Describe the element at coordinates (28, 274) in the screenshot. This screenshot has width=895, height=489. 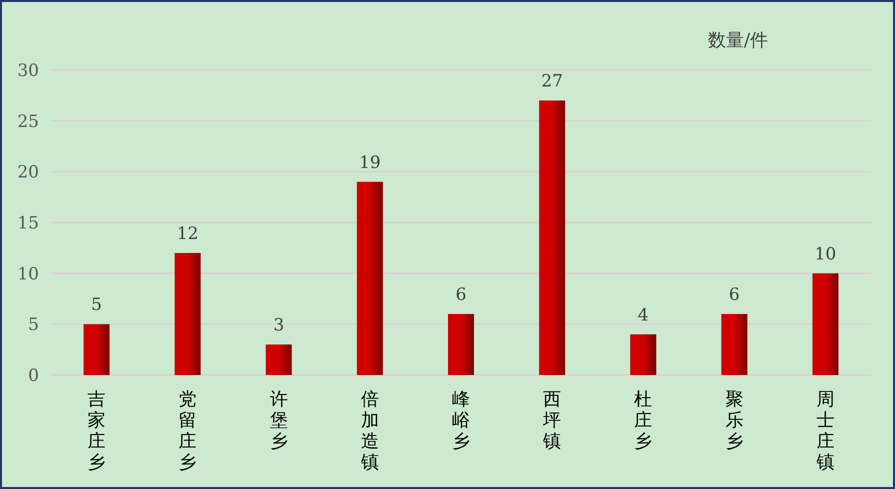
I see `y-tick-label: 10` at that location.